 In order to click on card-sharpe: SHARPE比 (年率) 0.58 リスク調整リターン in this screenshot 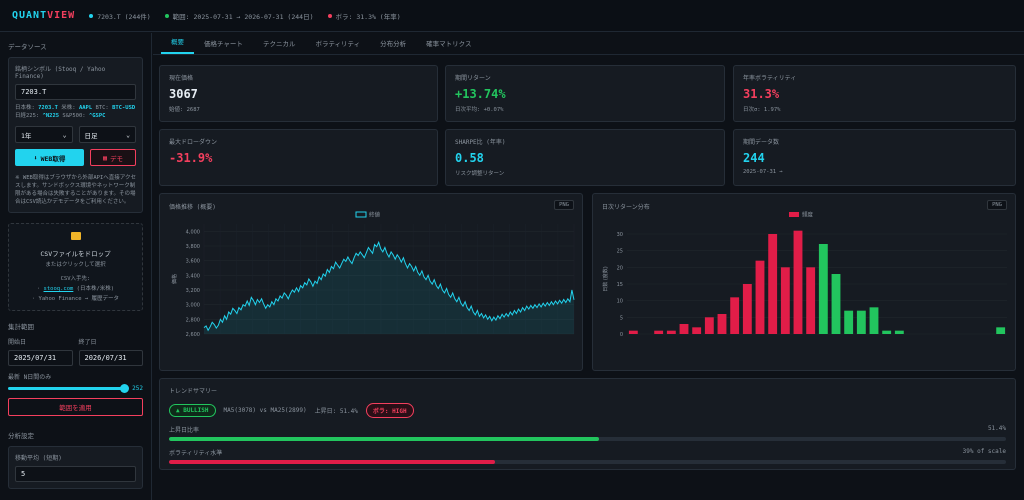, I will do `click(585, 157)`.